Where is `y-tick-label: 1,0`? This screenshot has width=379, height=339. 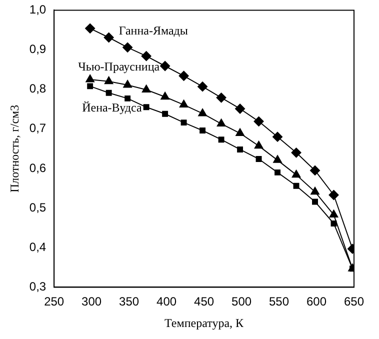
y-tick-label: 1,0 is located at coordinates (37, 9).